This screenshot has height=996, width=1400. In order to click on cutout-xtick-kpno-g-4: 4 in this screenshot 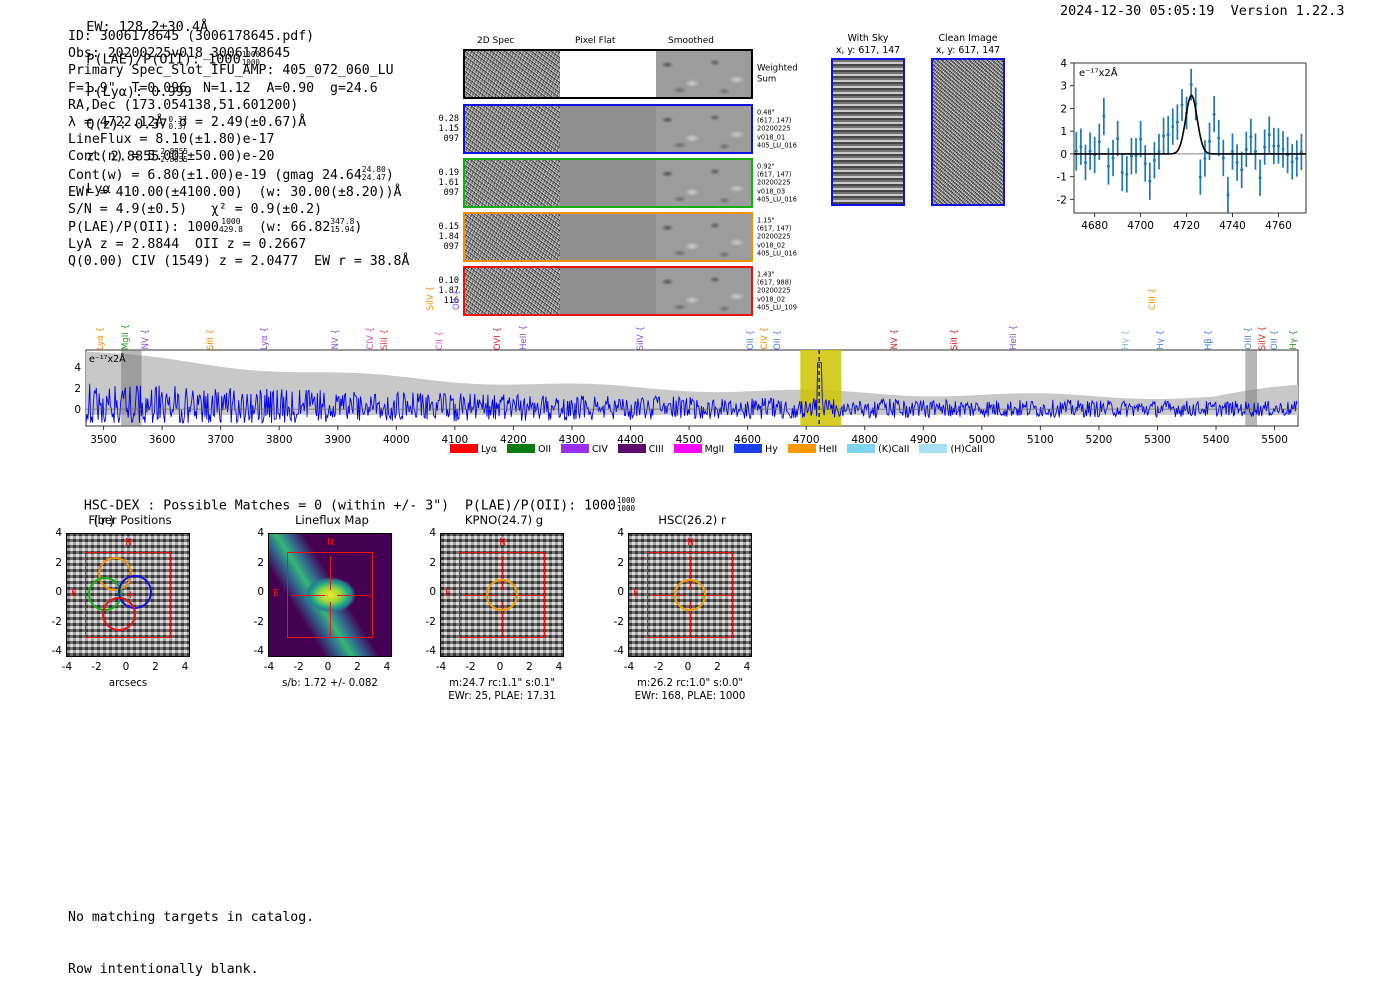, I will do `click(559, 667)`.